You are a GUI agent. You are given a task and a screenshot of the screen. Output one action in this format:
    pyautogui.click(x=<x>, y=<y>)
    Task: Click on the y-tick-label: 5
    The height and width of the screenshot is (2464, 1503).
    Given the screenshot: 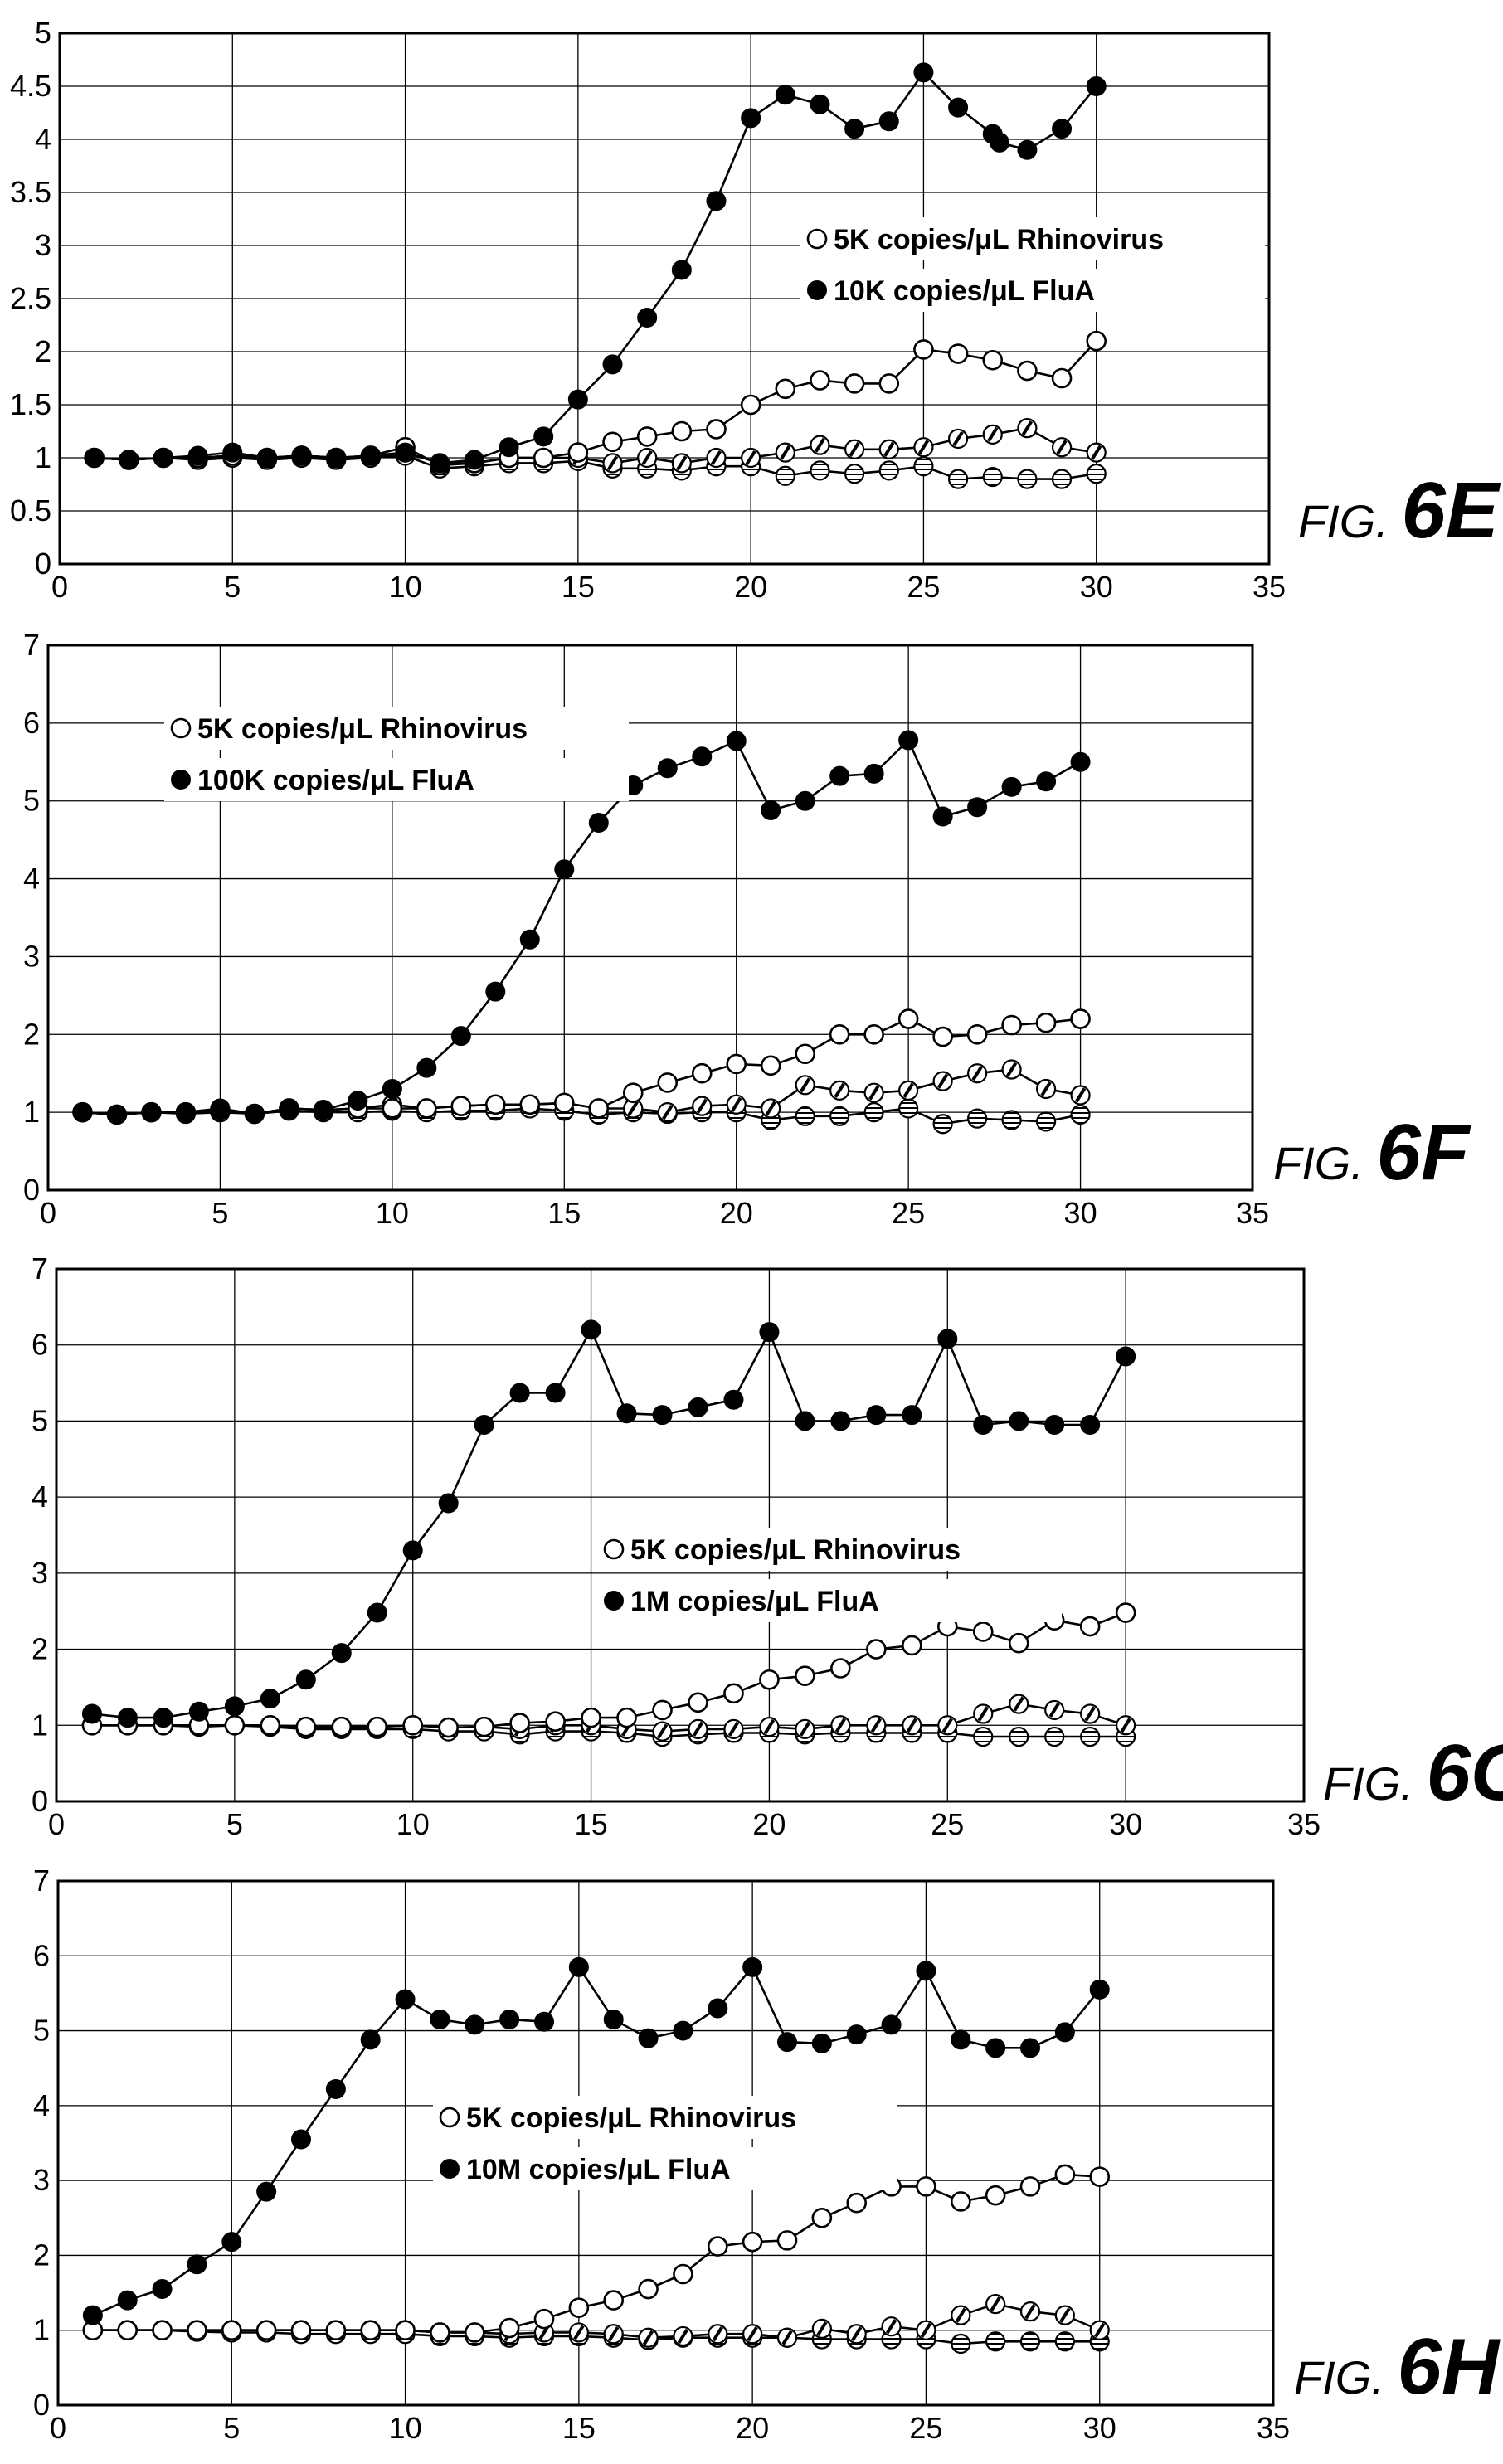 What is the action you would take?
    pyautogui.click(x=43, y=33)
    